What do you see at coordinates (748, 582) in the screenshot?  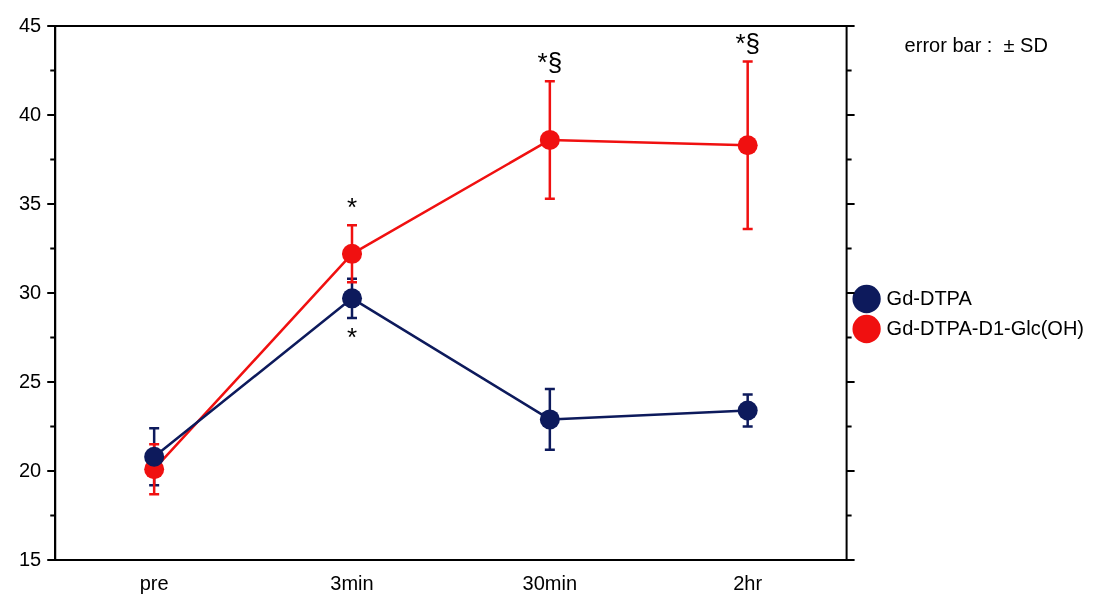 I see `x-tick-label: 2hr` at bounding box center [748, 582].